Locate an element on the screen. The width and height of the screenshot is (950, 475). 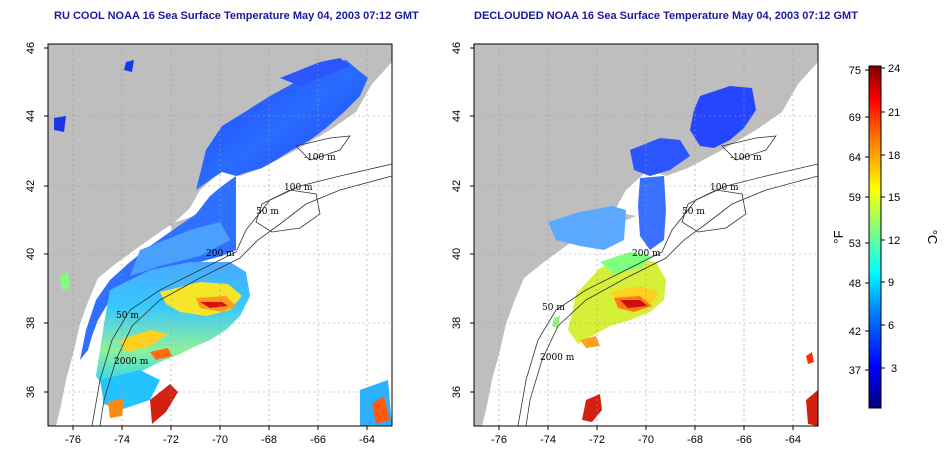
right-lat-tick: 46 is located at coordinates (457, 48).